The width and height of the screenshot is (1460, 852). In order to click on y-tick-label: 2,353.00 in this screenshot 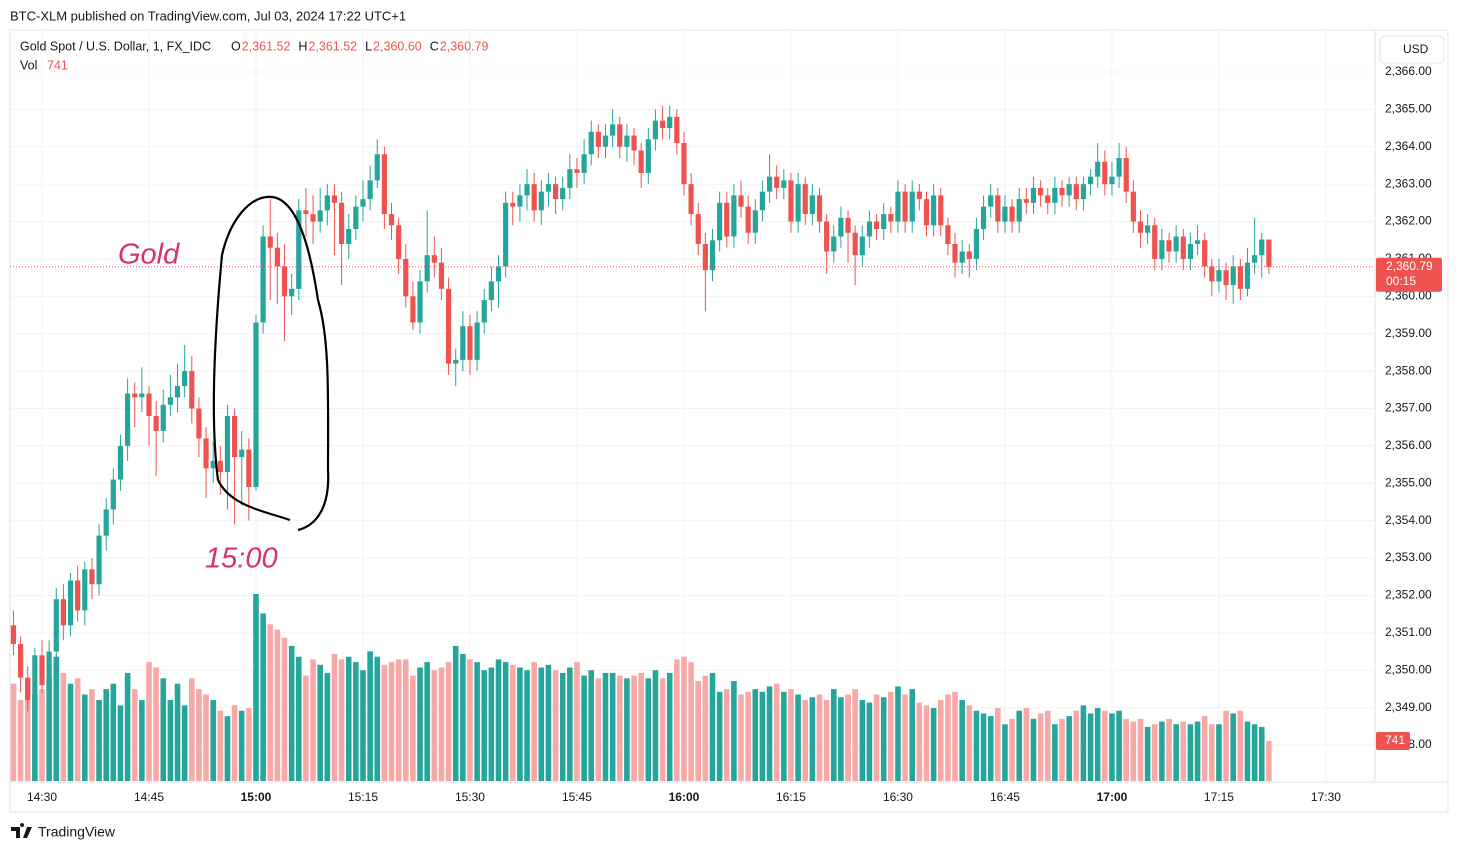, I will do `click(1408, 557)`.